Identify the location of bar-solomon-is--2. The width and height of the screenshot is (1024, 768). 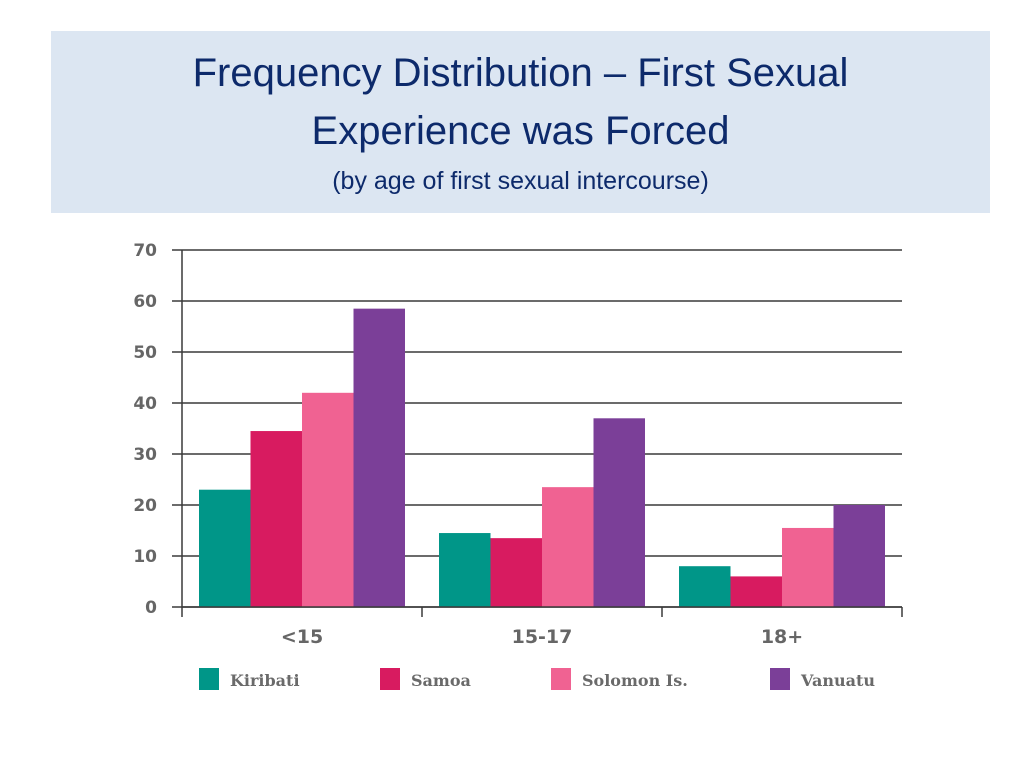
(808, 567).